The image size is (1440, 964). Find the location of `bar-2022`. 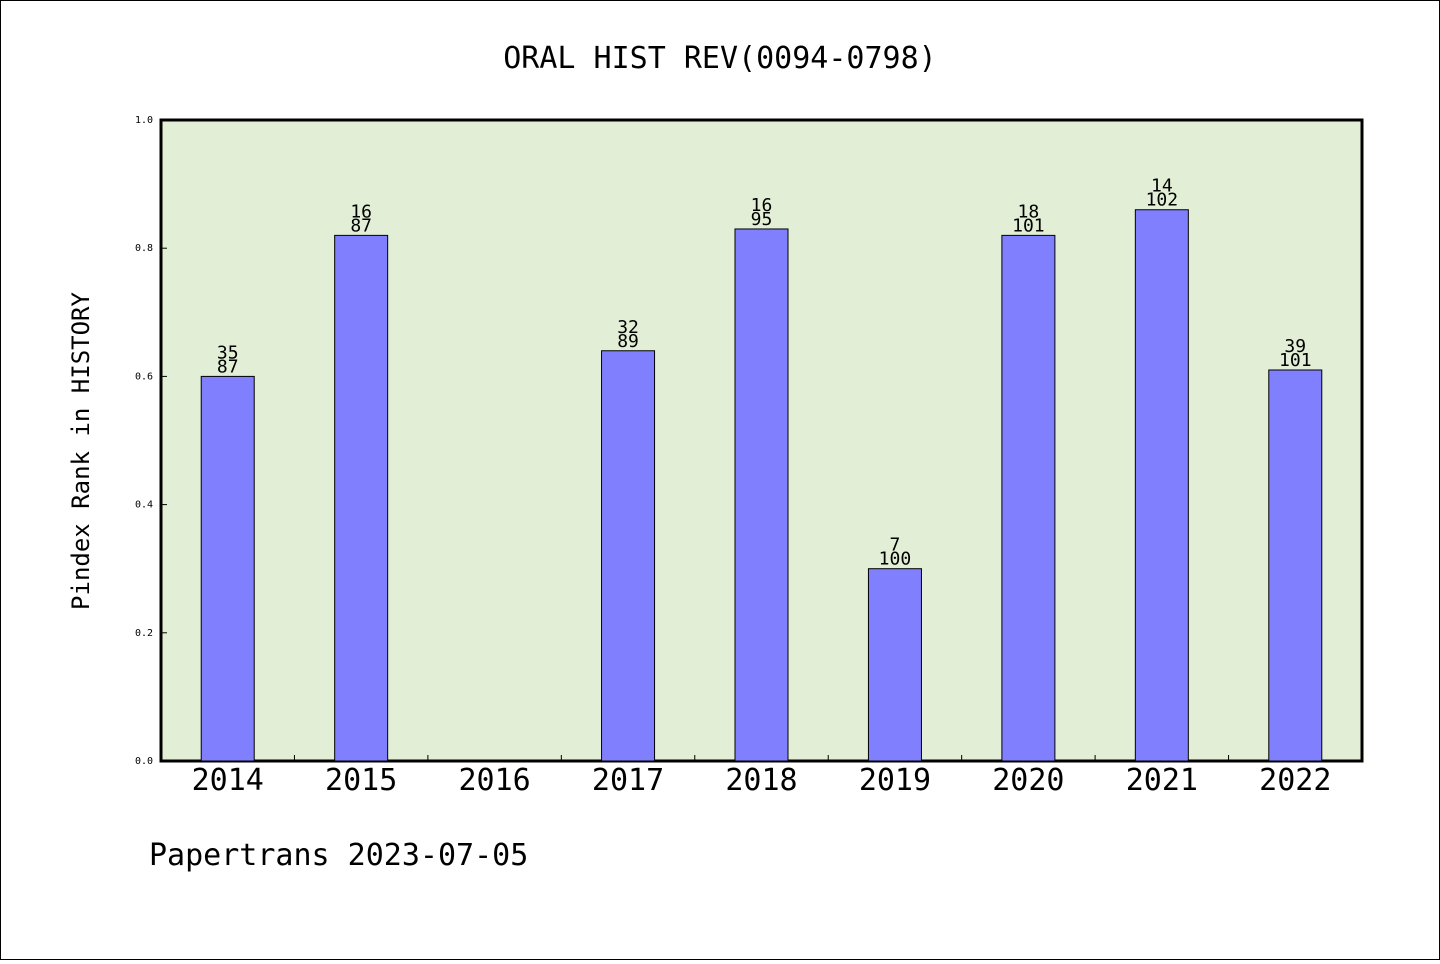

bar-2022 is located at coordinates (1295, 565).